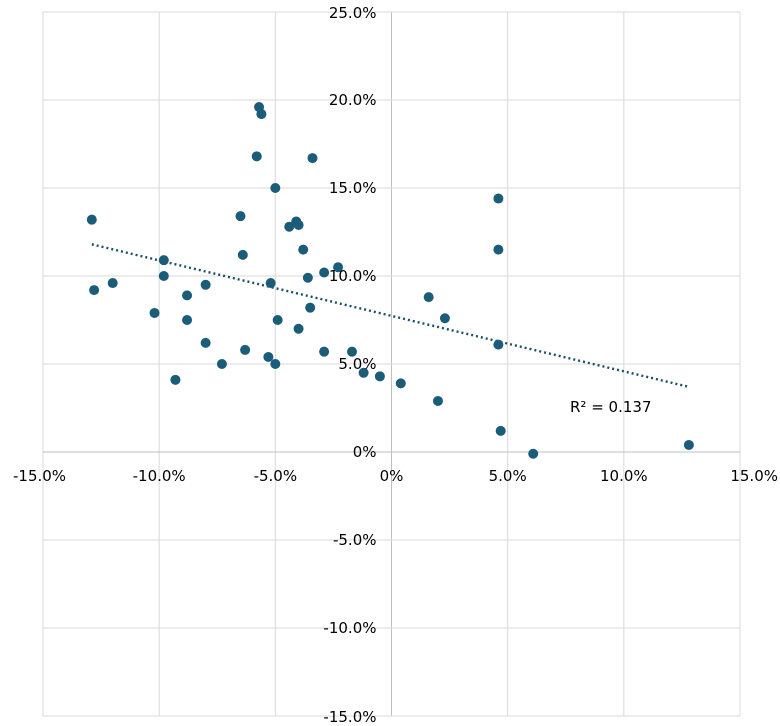 The height and width of the screenshot is (726, 780). Describe the element at coordinates (349, 628) in the screenshot. I see `y-tick-label: -10.0%` at that location.